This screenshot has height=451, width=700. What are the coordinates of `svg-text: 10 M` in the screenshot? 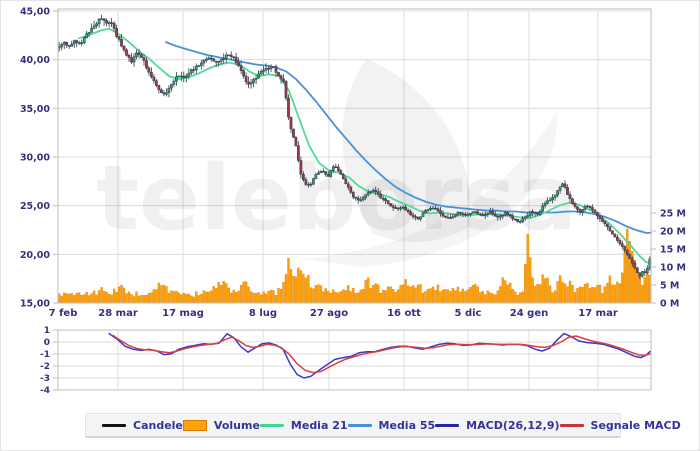 It's located at (673, 268).